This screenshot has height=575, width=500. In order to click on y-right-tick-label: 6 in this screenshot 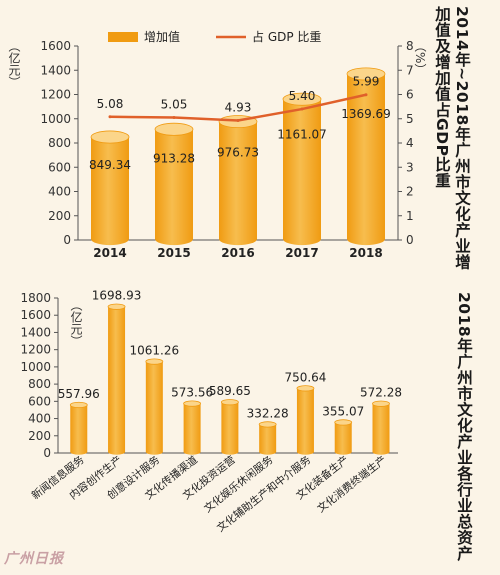, I will do `click(410, 95)`.